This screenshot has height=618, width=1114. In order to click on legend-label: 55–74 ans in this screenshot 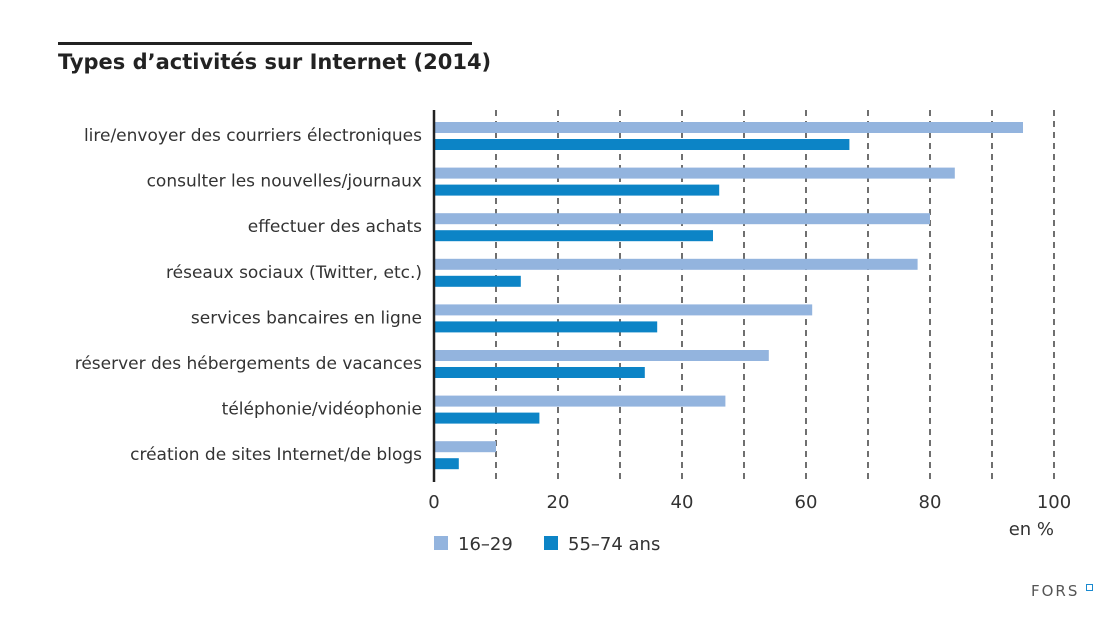, I will do `click(614, 544)`.